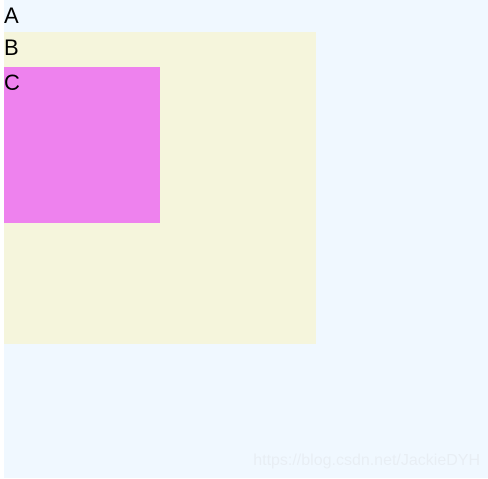 The image size is (488, 479). Describe the element at coordinates (82, 145) in the screenshot. I see `box-c: C` at that location.